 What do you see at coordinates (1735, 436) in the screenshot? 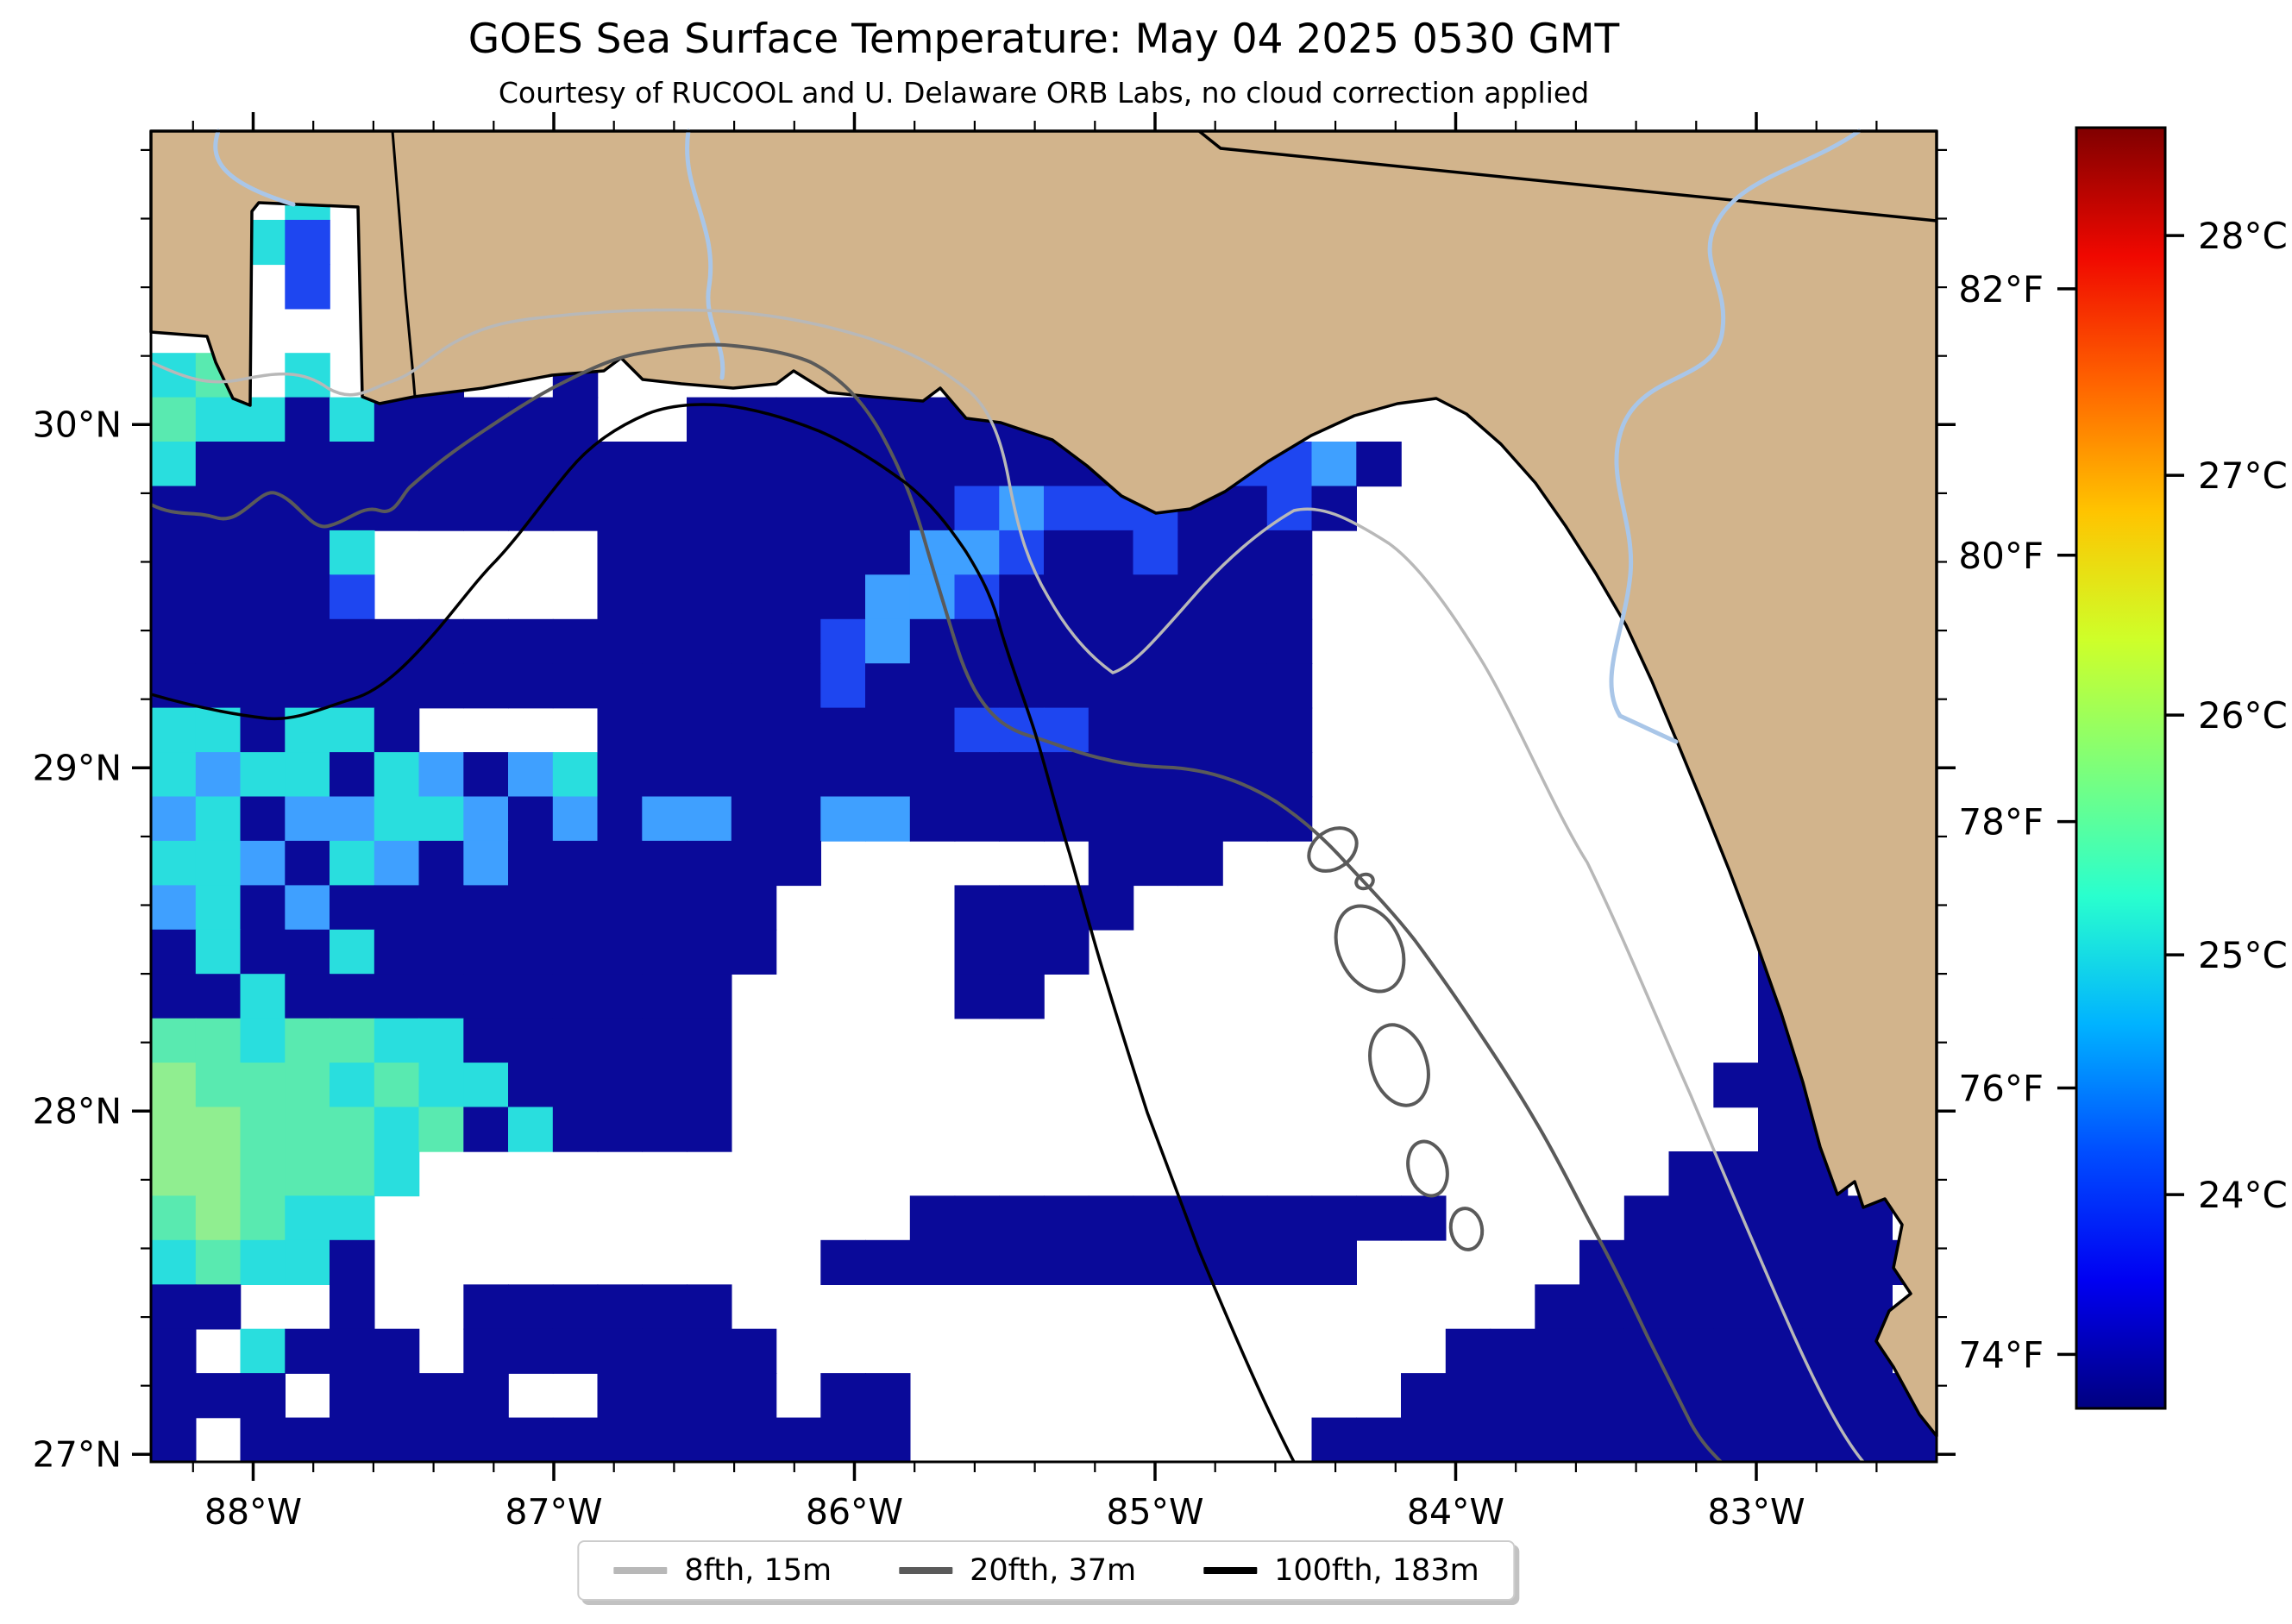
I see `river-suwannee` at bounding box center [1735, 436].